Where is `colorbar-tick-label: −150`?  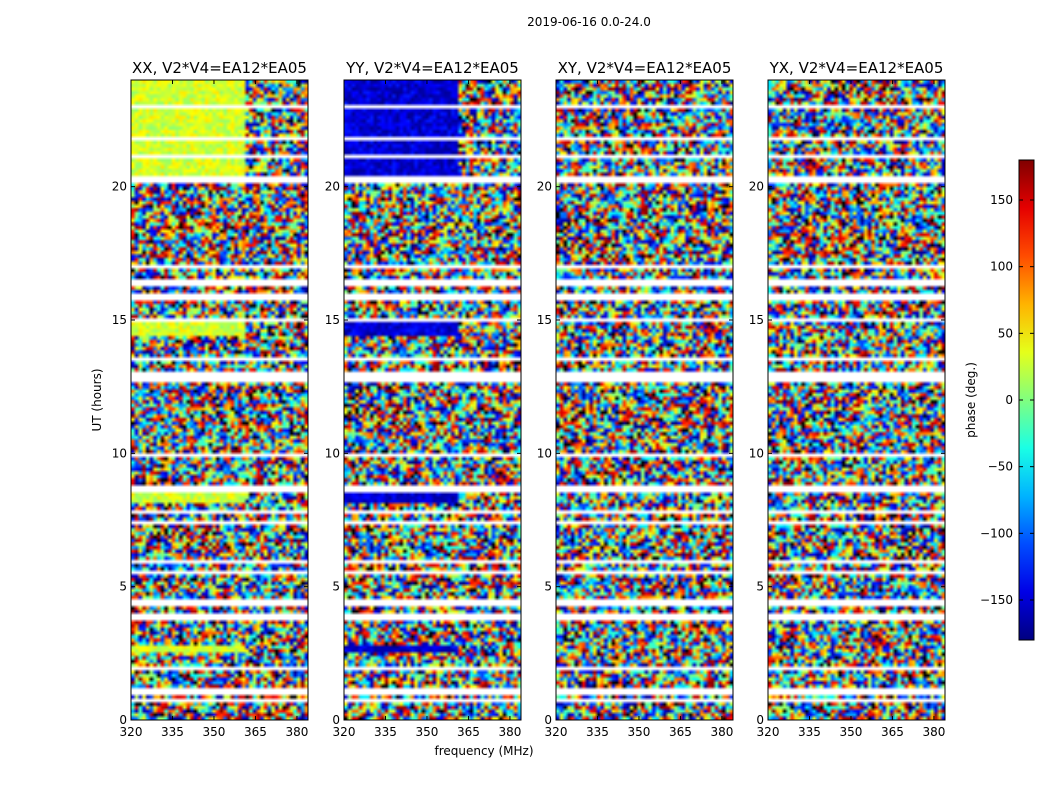
colorbar-tick-label: −150 is located at coordinates (996, 600).